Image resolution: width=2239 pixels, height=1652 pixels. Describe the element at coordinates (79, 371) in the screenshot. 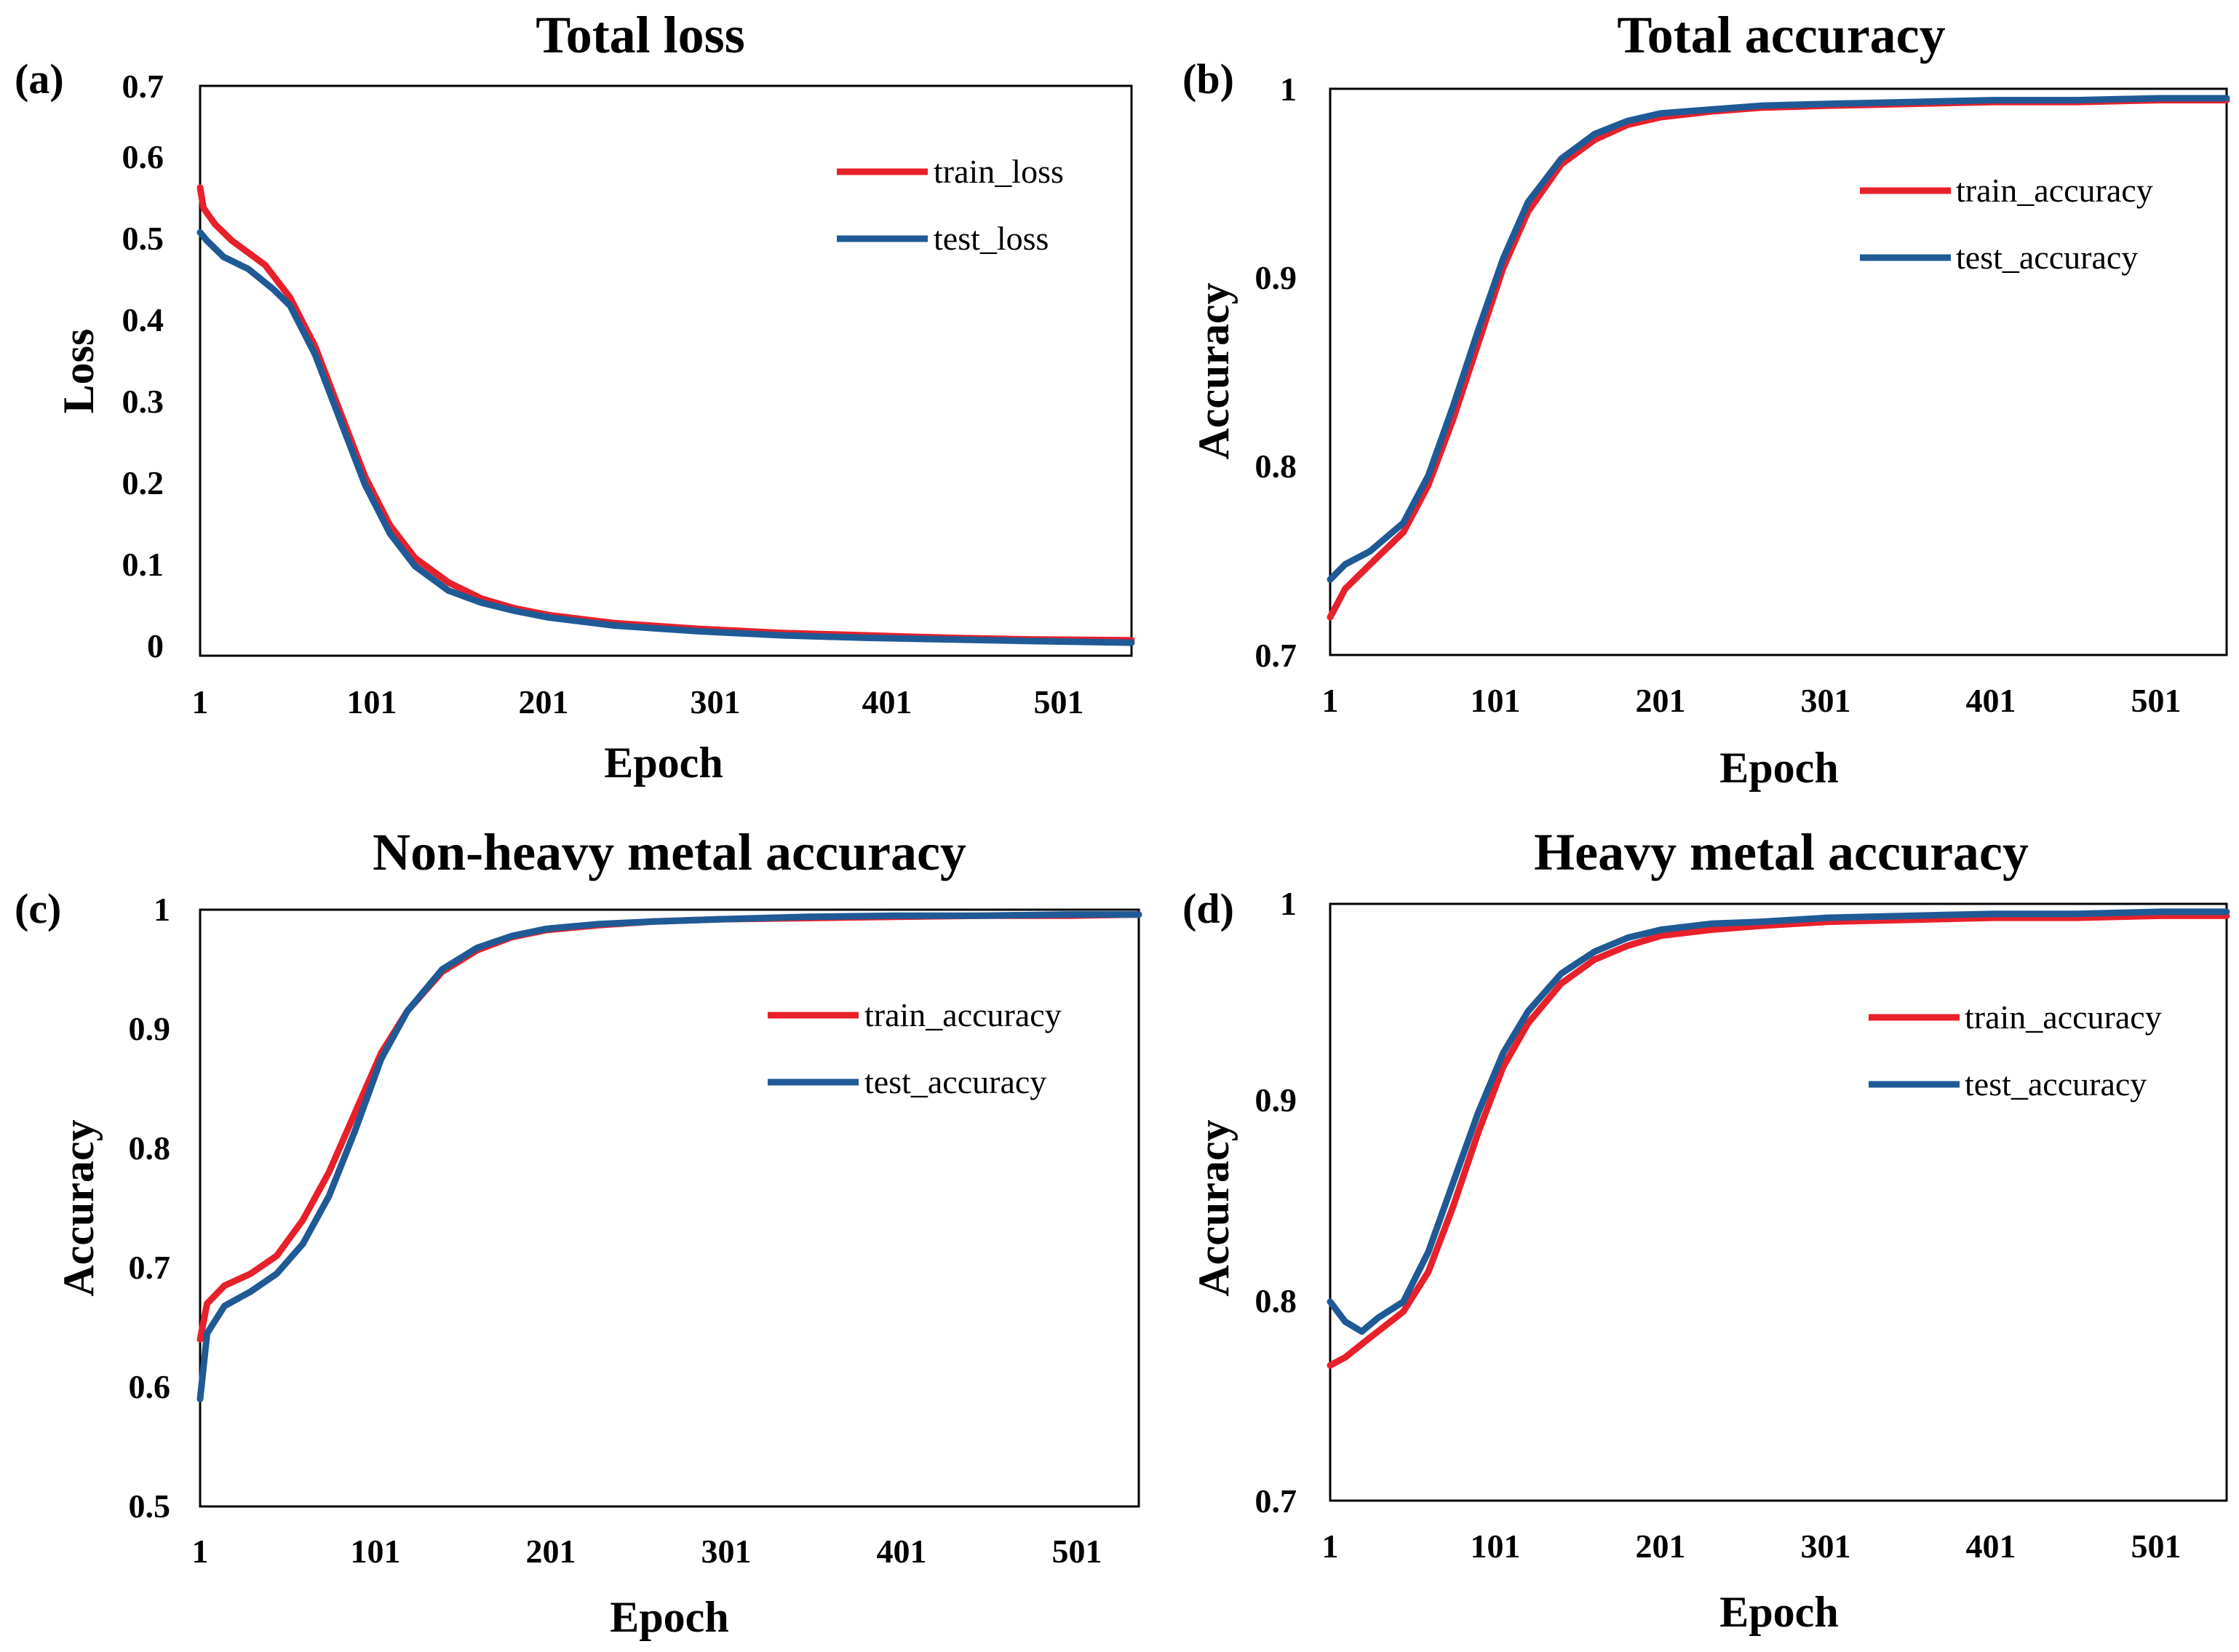

I see `panel-a-y-axis-title: Loss` at that location.